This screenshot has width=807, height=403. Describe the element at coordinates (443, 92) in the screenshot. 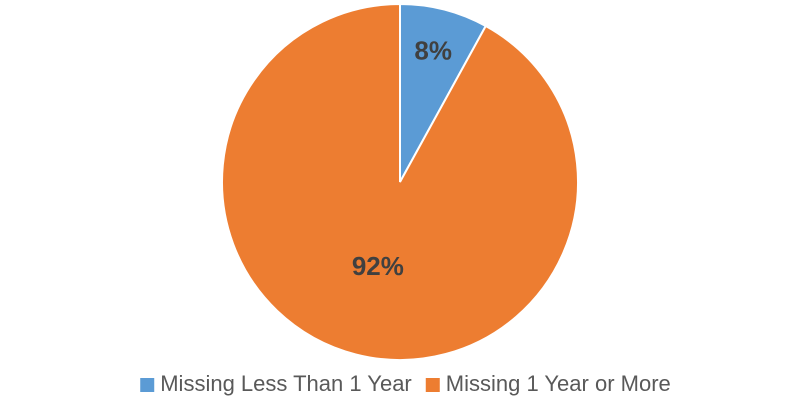

I see `pie-slice` at that location.